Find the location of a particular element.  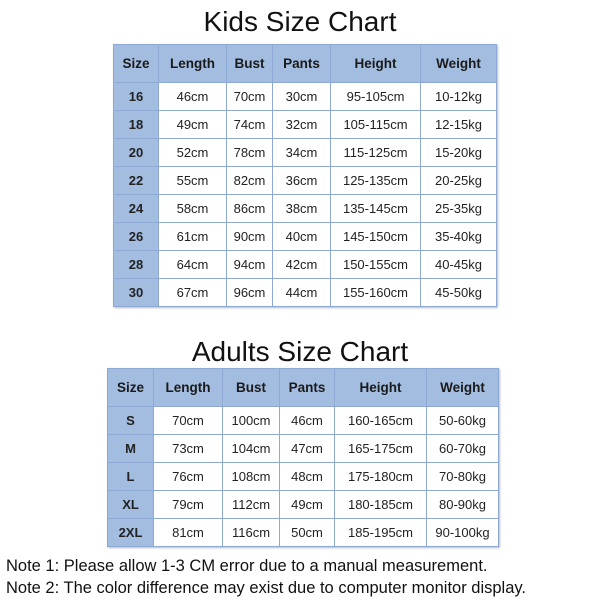

table-cell: 86cm is located at coordinates (249, 208).